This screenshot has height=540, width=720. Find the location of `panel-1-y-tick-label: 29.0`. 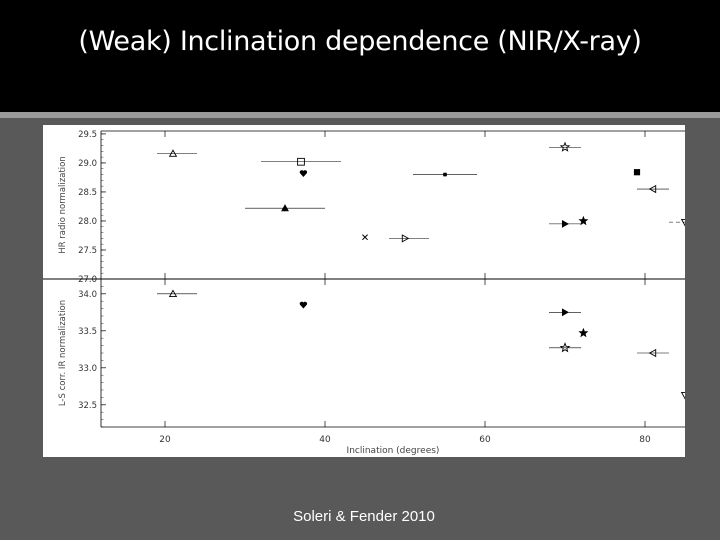

panel-1-y-tick-label: 29.0 is located at coordinates (87, 164).